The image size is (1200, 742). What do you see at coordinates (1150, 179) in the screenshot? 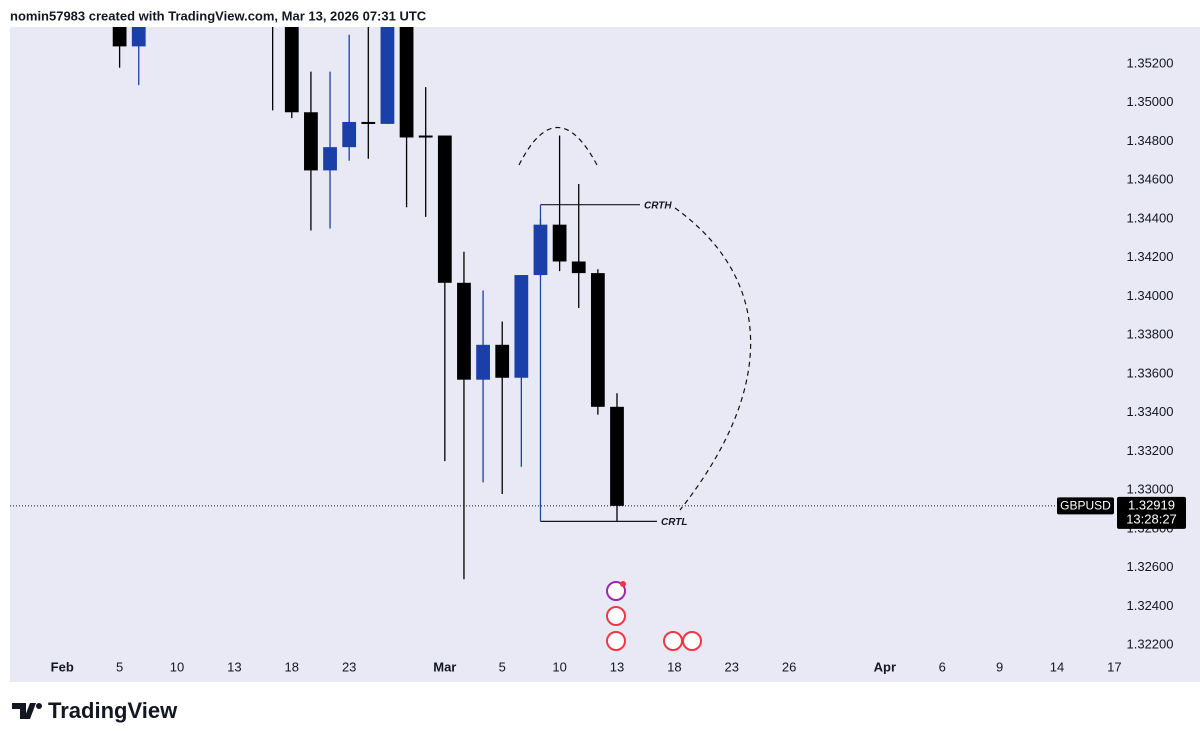
I see `y-tick-label: 1.34600` at bounding box center [1150, 179].